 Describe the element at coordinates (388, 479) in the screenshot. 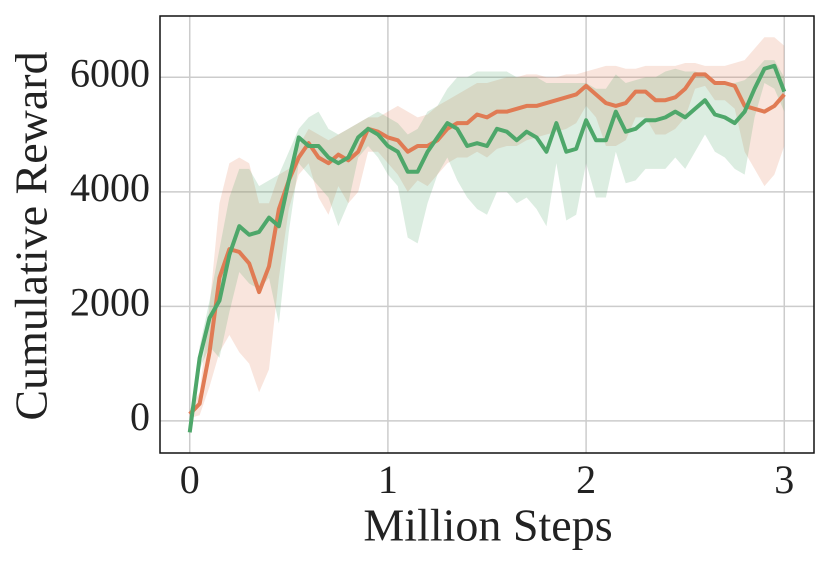

I see `x-tick-label: 1` at that location.